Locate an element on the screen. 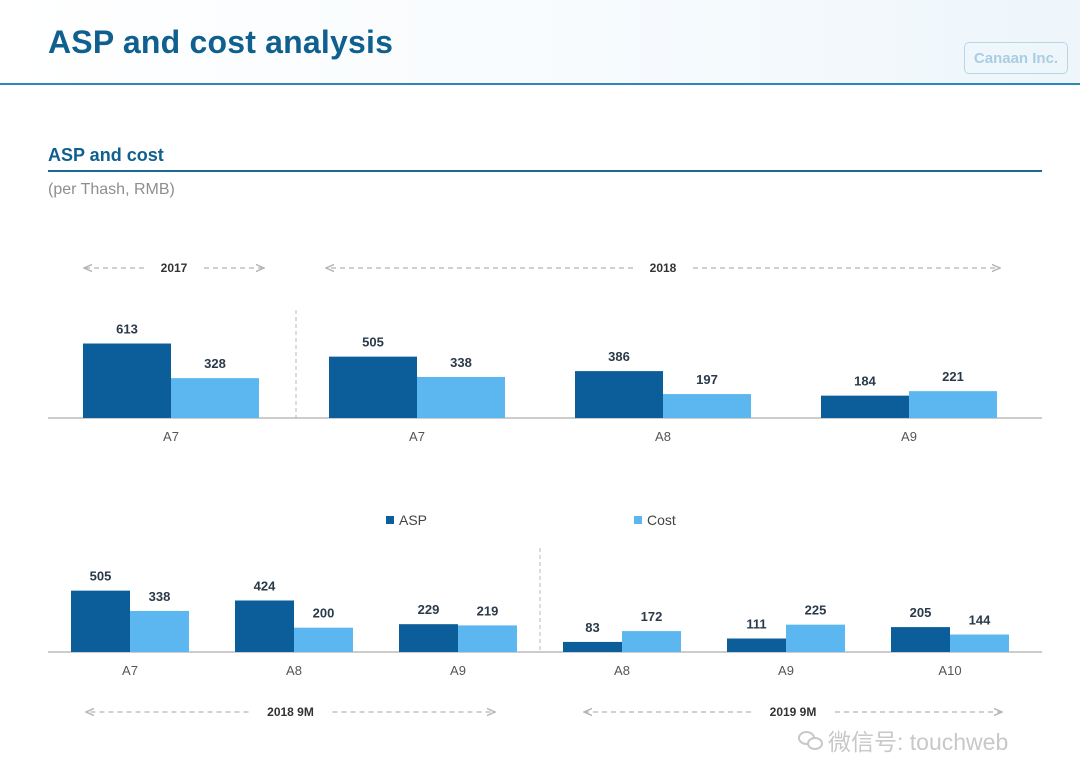 The image size is (1080, 784). data-label-cost-a9: 225 is located at coordinates (816, 610).